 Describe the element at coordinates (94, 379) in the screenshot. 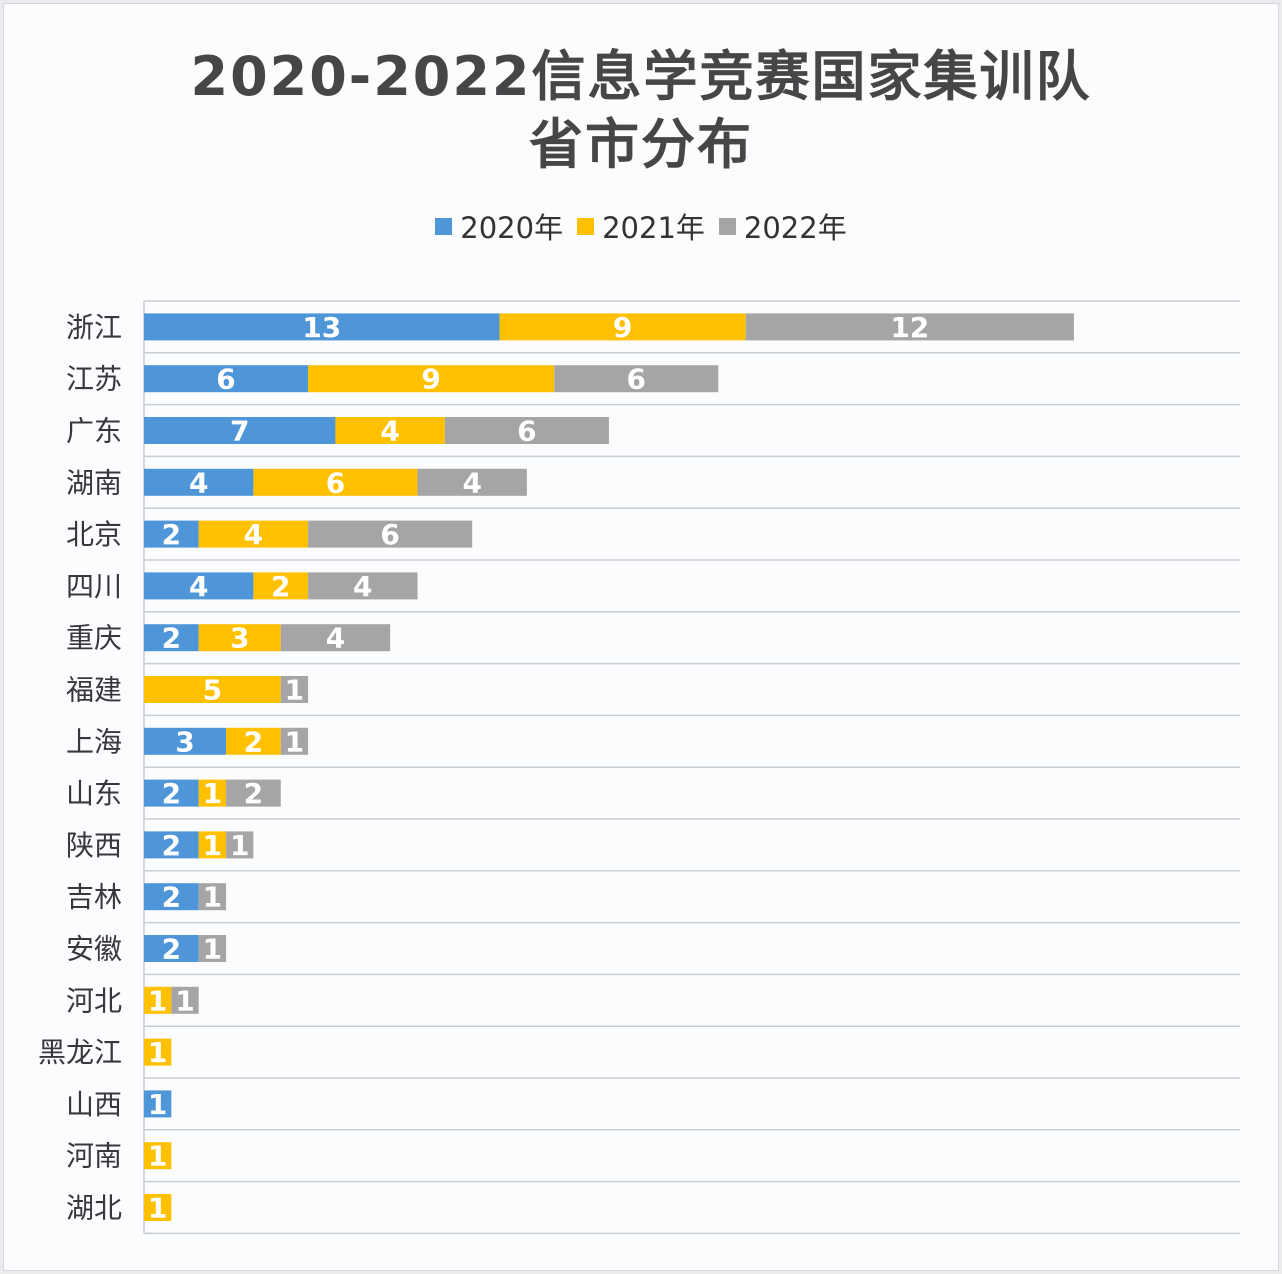

I see `y-tick-label: 江苏` at that location.